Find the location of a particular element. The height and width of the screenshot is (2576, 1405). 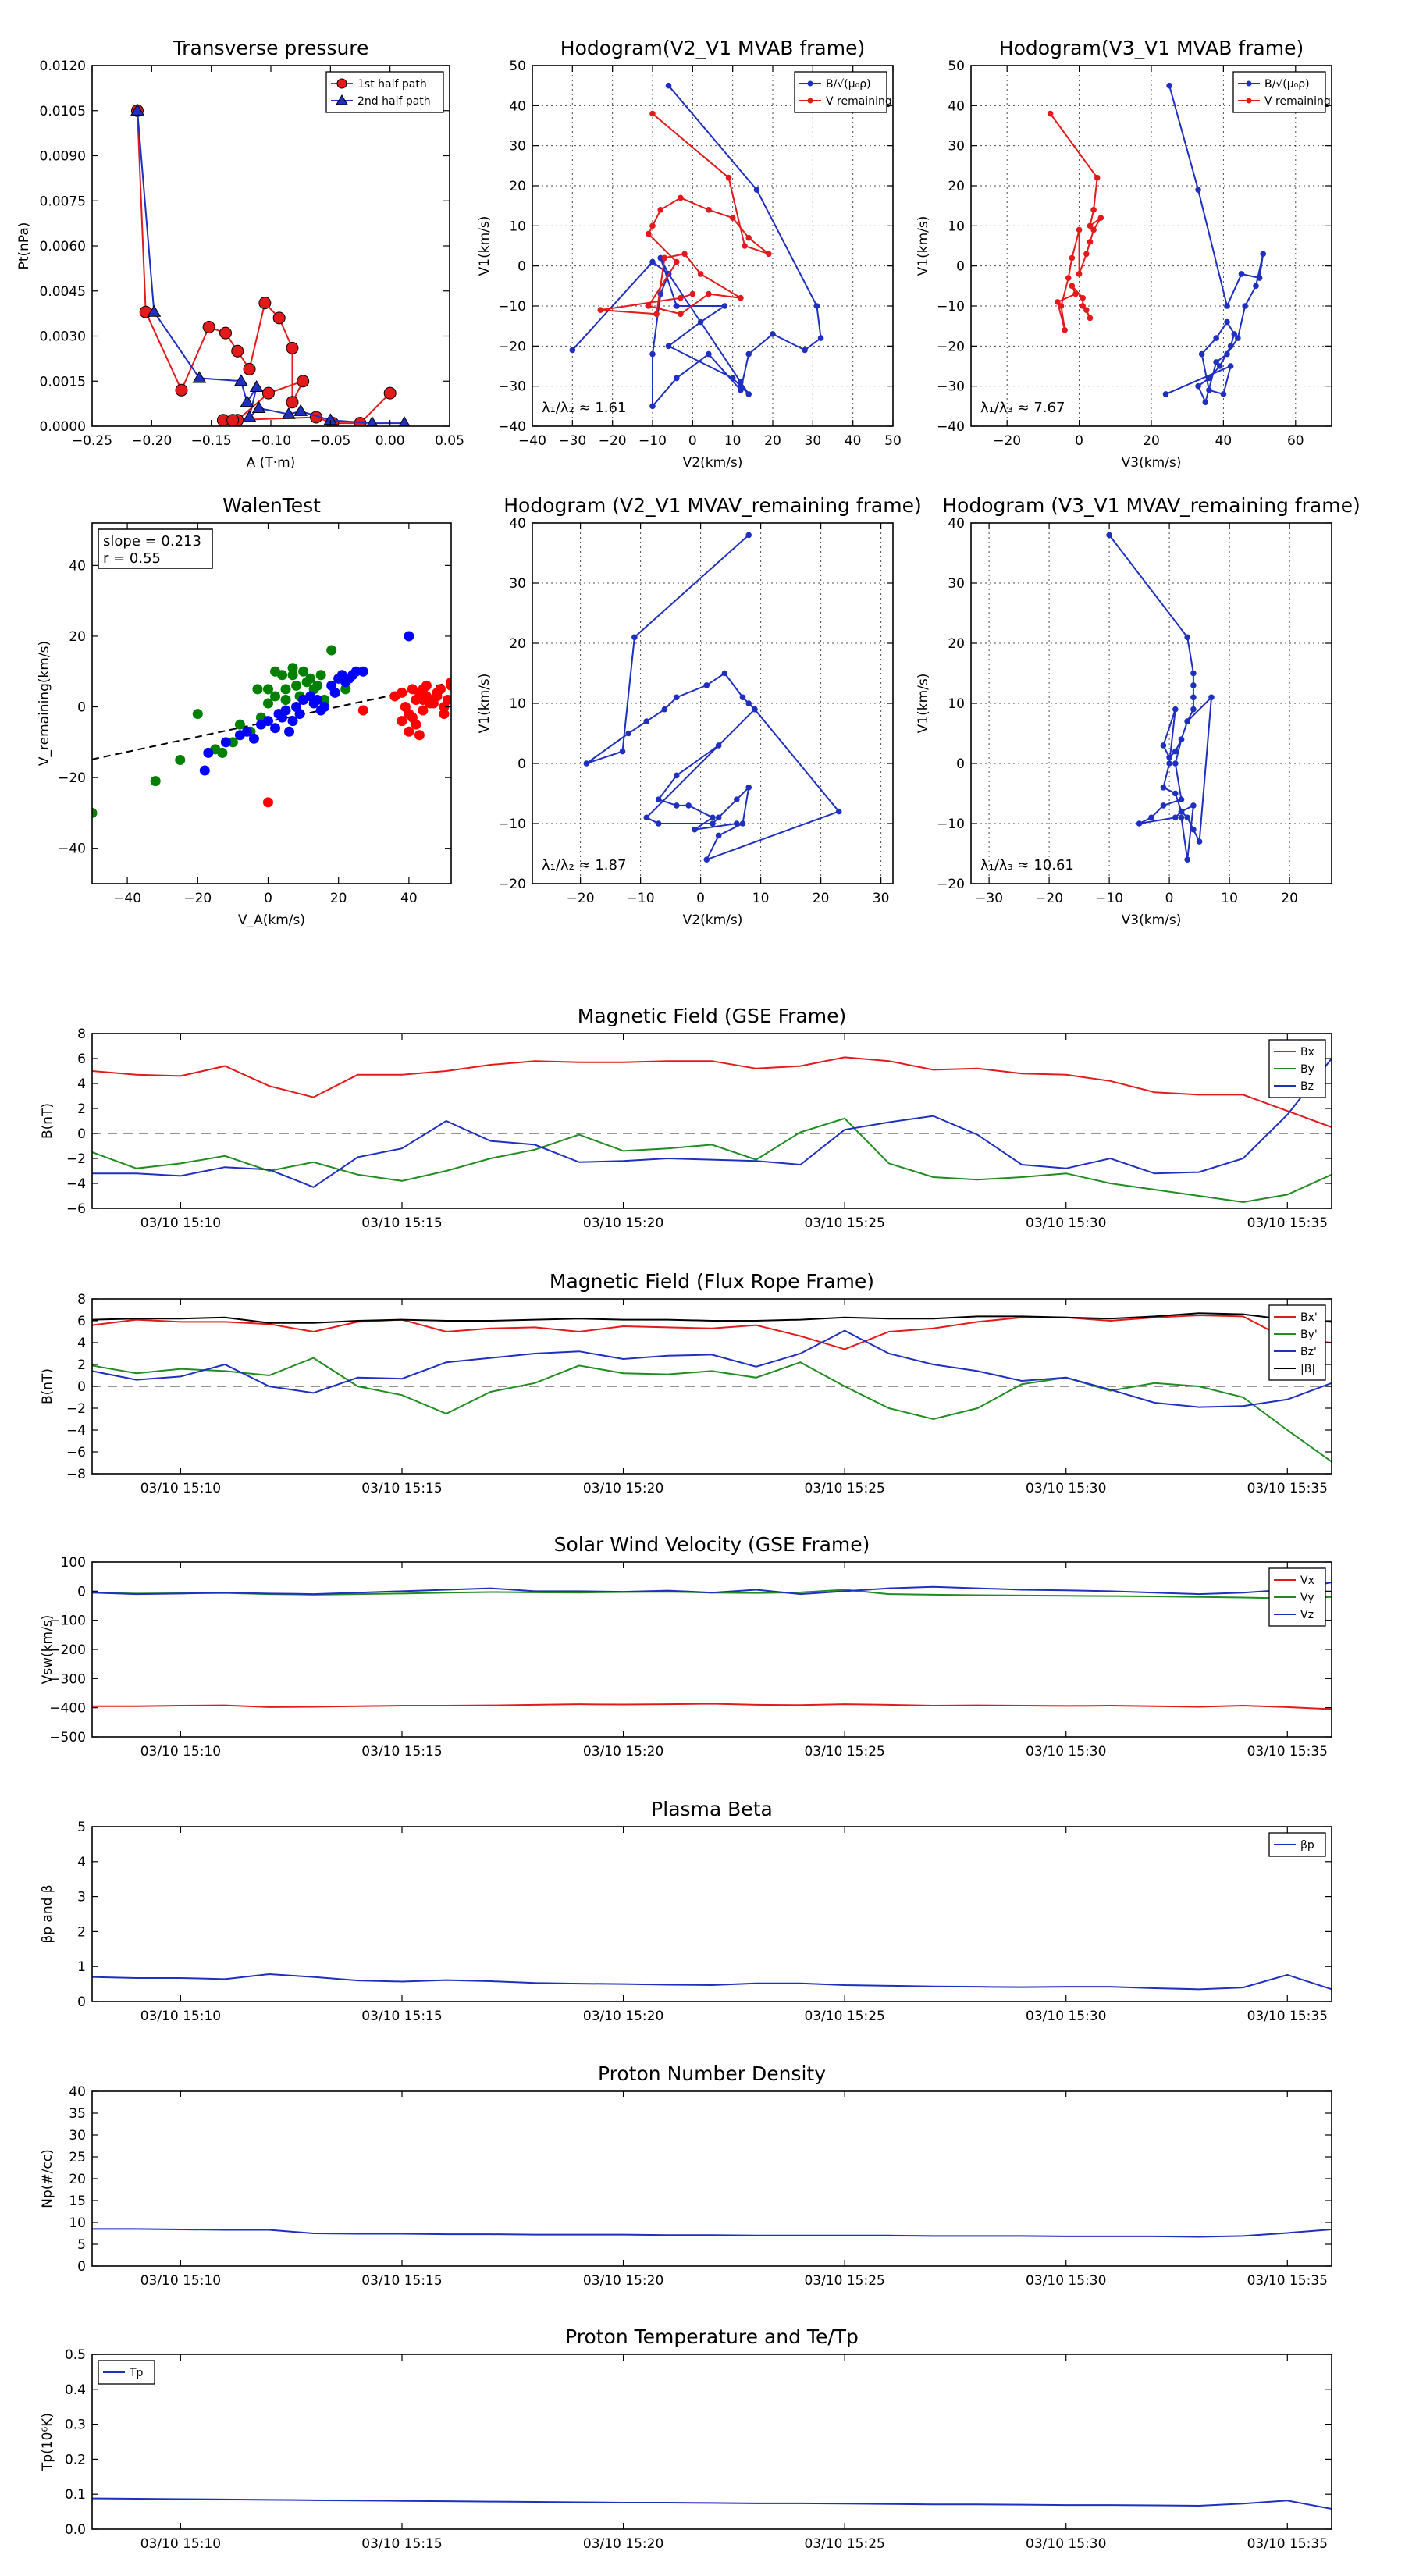

y-tick-label: 0.4 is located at coordinates (76, 2390).